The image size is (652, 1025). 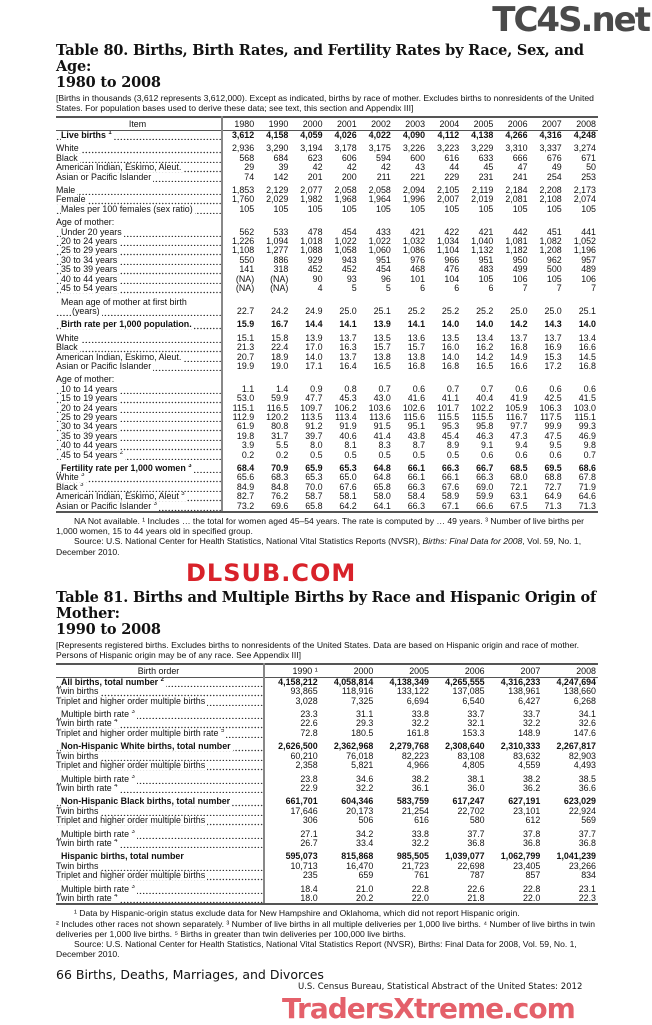 I want to click on cell-value: 91.2, so click(x=314, y=427).